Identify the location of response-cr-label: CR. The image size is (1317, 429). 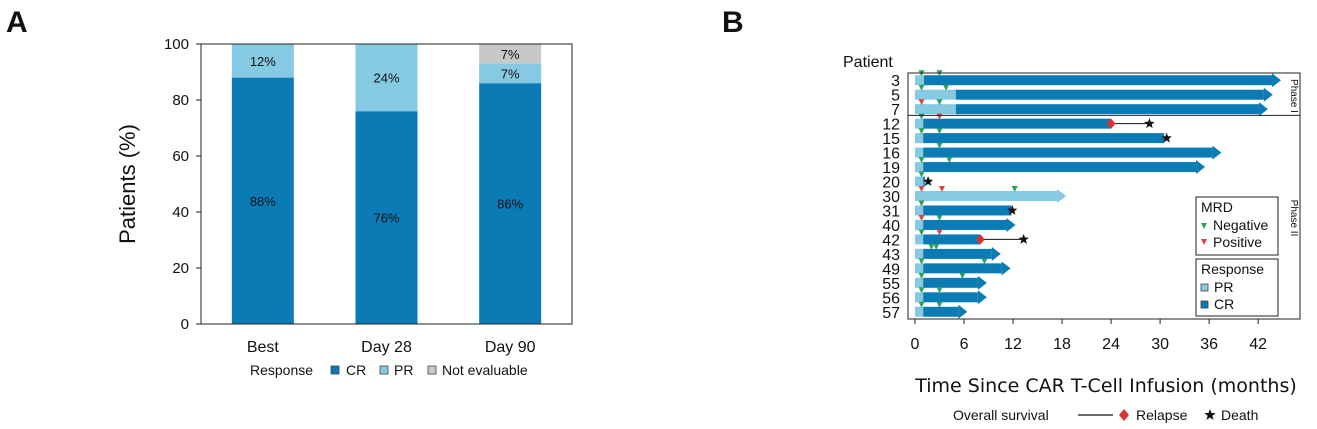
(1224, 304).